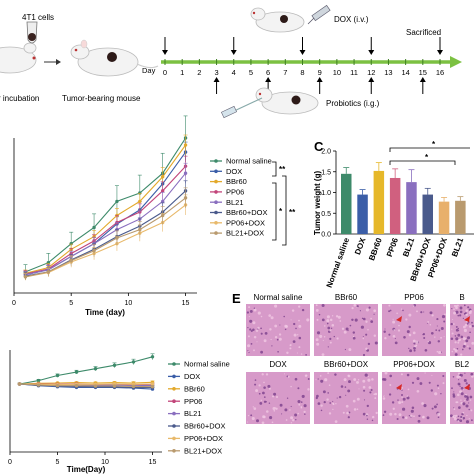 Image resolution: width=474 pixels, height=474 pixels. What do you see at coordinates (285, 72) in the screenshot?
I see `day-tick-label: 7` at bounding box center [285, 72].